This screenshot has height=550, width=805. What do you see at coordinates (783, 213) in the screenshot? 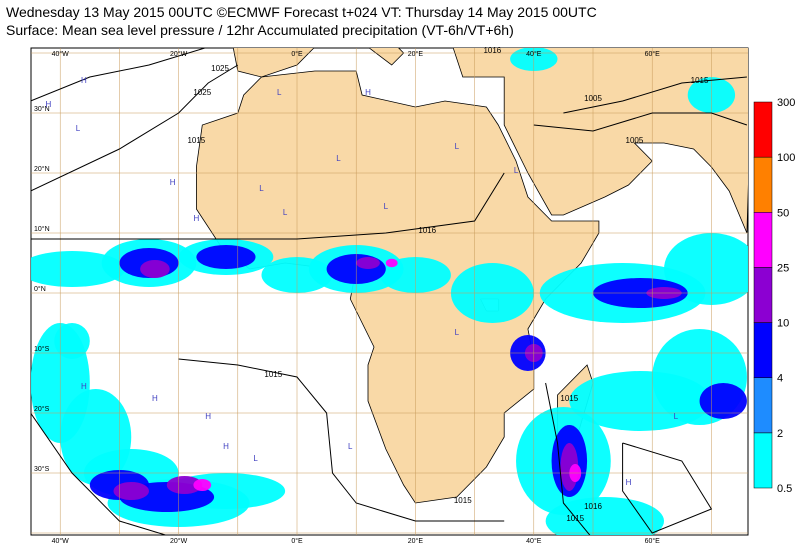
I see `colorbar-label: 50` at bounding box center [783, 213].